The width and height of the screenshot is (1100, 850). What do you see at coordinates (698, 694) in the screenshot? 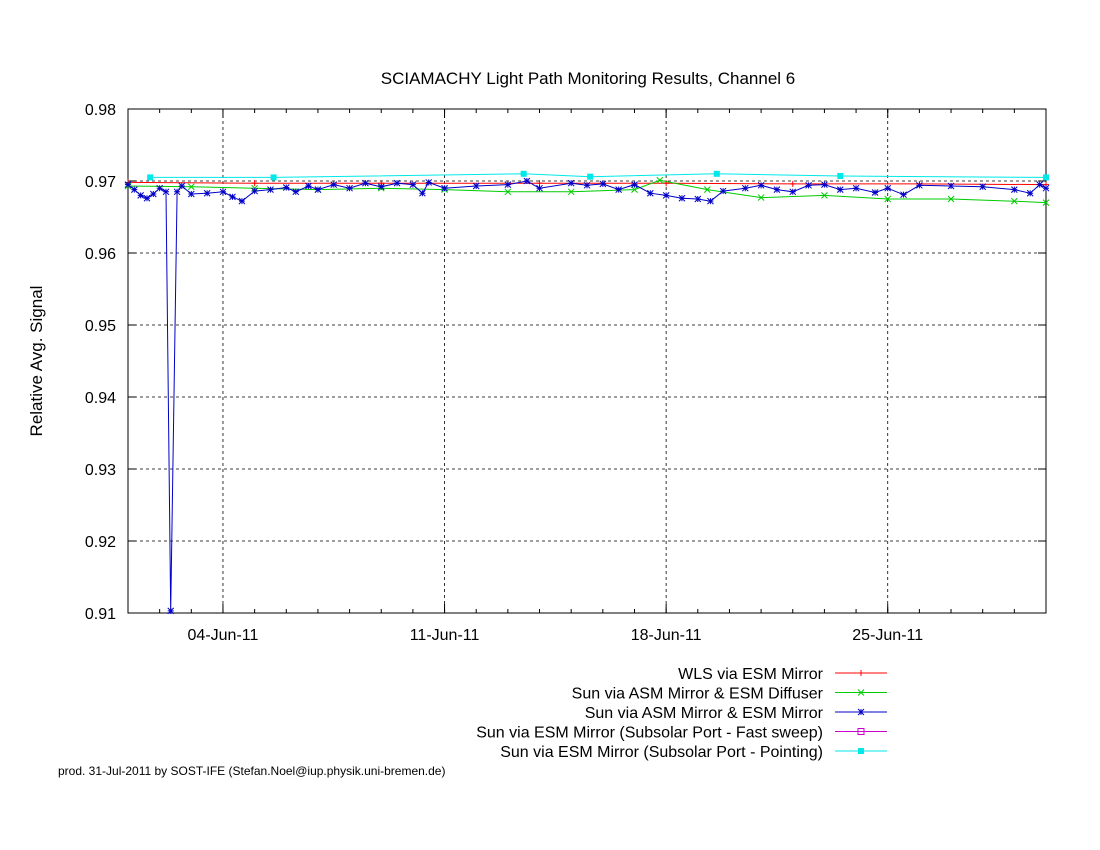
I see `legend-label: Sun via ASM Mirror & ESM Diffuser` at bounding box center [698, 694].